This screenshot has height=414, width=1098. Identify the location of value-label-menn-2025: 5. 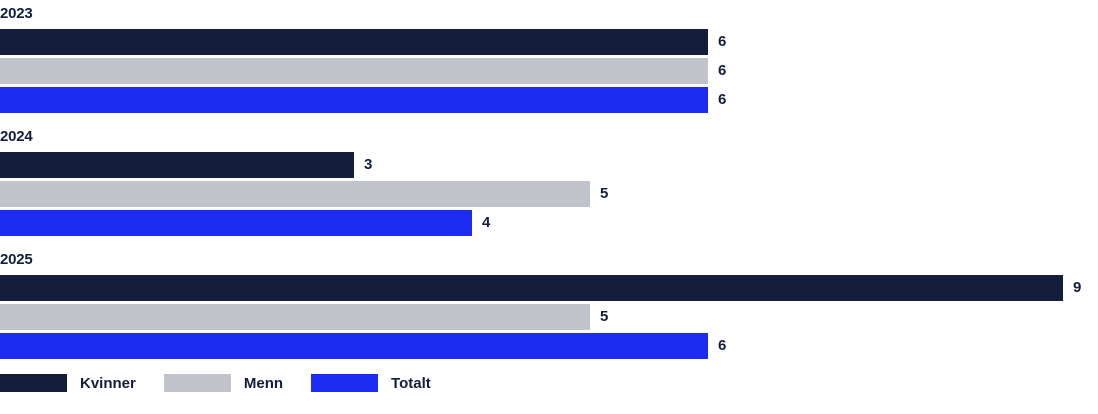
(604, 316).